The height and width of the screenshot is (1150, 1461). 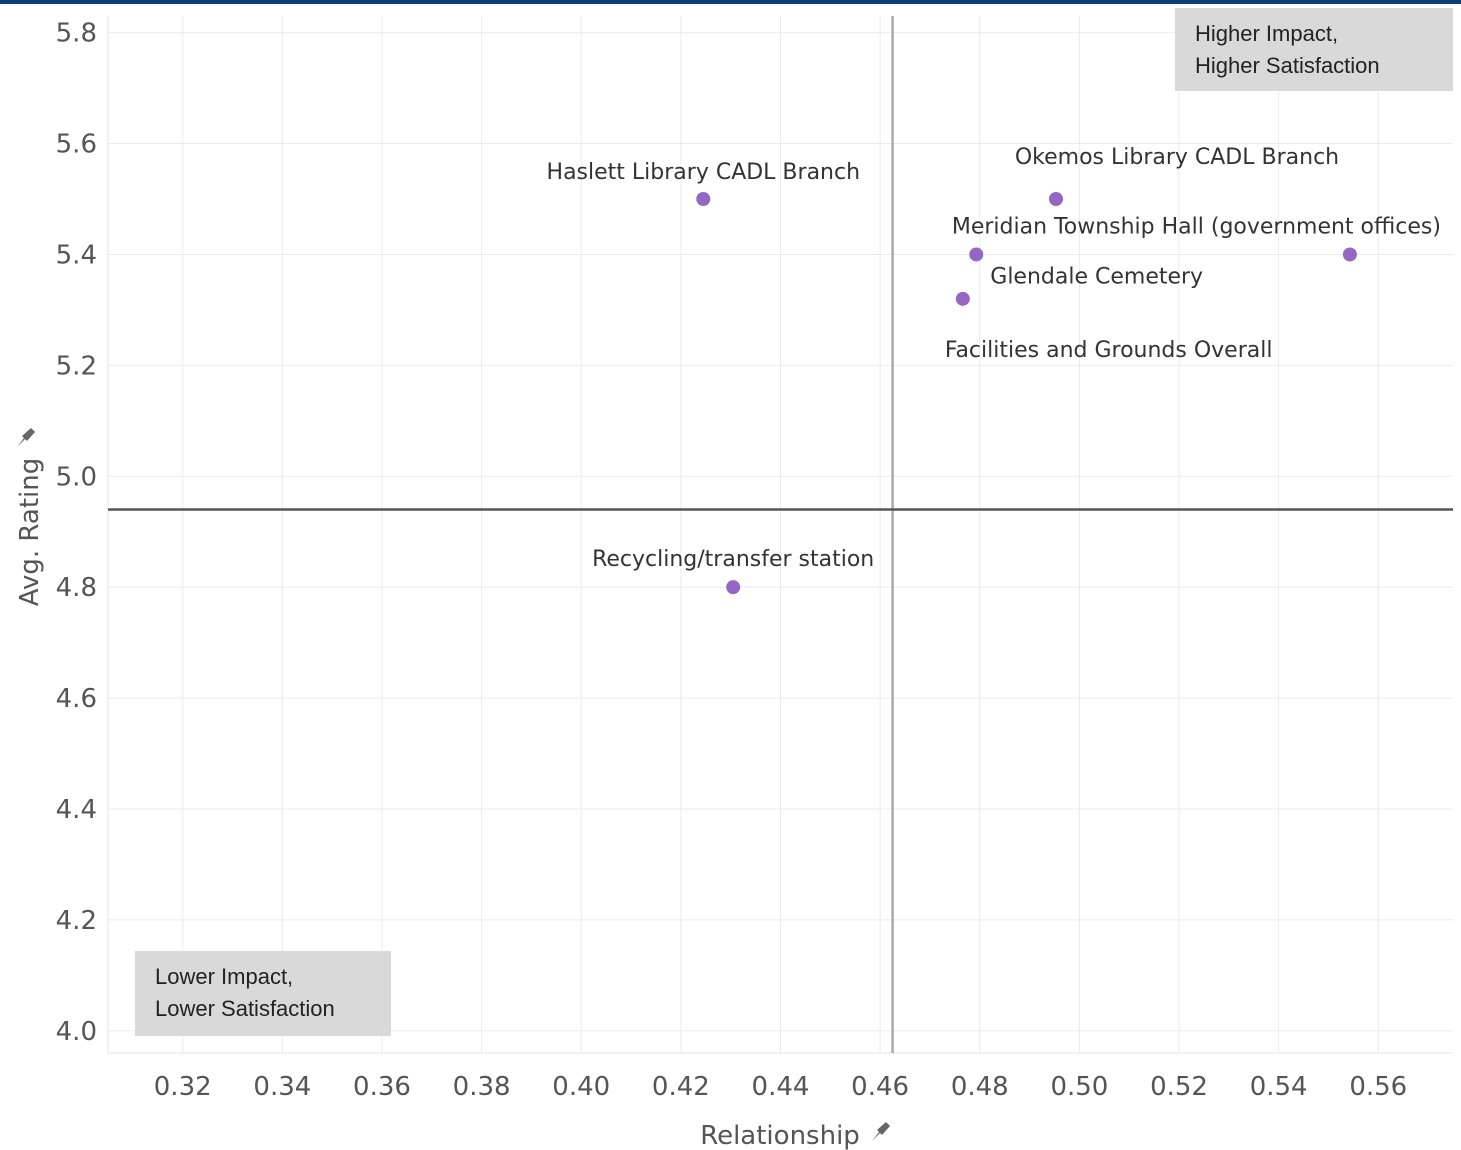 What do you see at coordinates (1279, 1087) in the screenshot?
I see `x-tick-label: 0.54` at bounding box center [1279, 1087].